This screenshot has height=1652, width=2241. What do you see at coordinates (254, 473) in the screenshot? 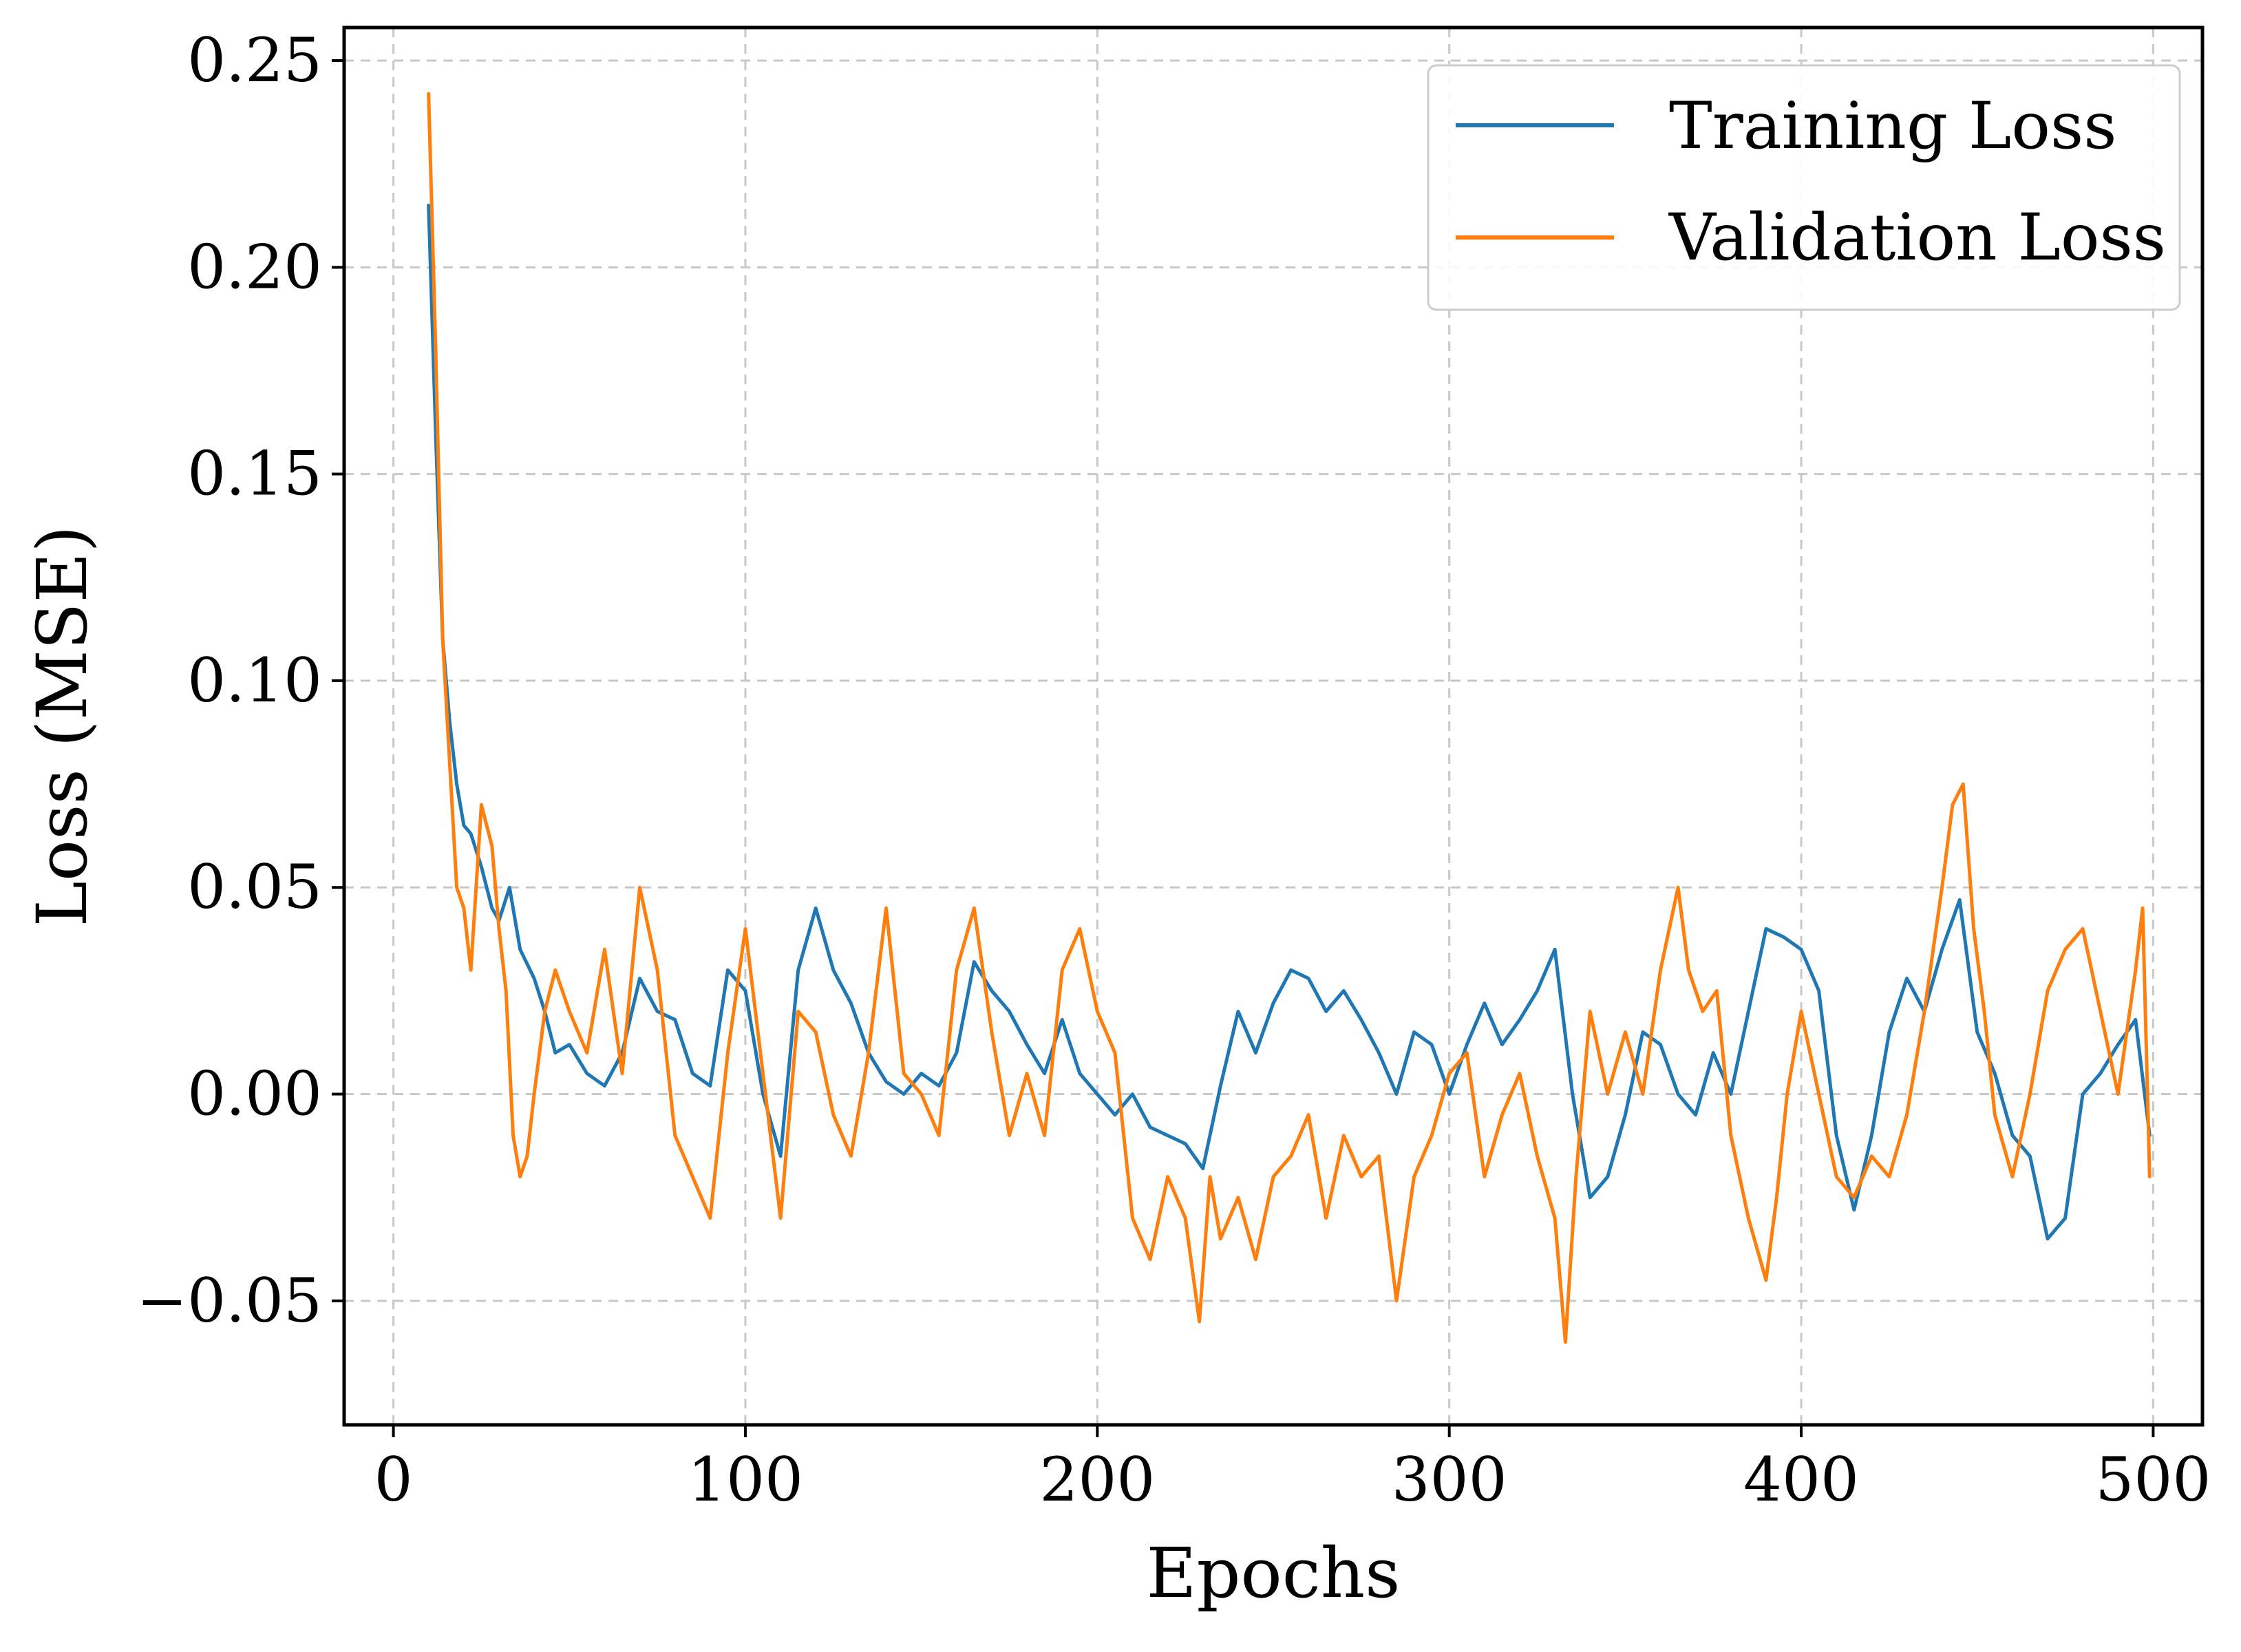
I see `y-tick-label: 0.15` at bounding box center [254, 473].